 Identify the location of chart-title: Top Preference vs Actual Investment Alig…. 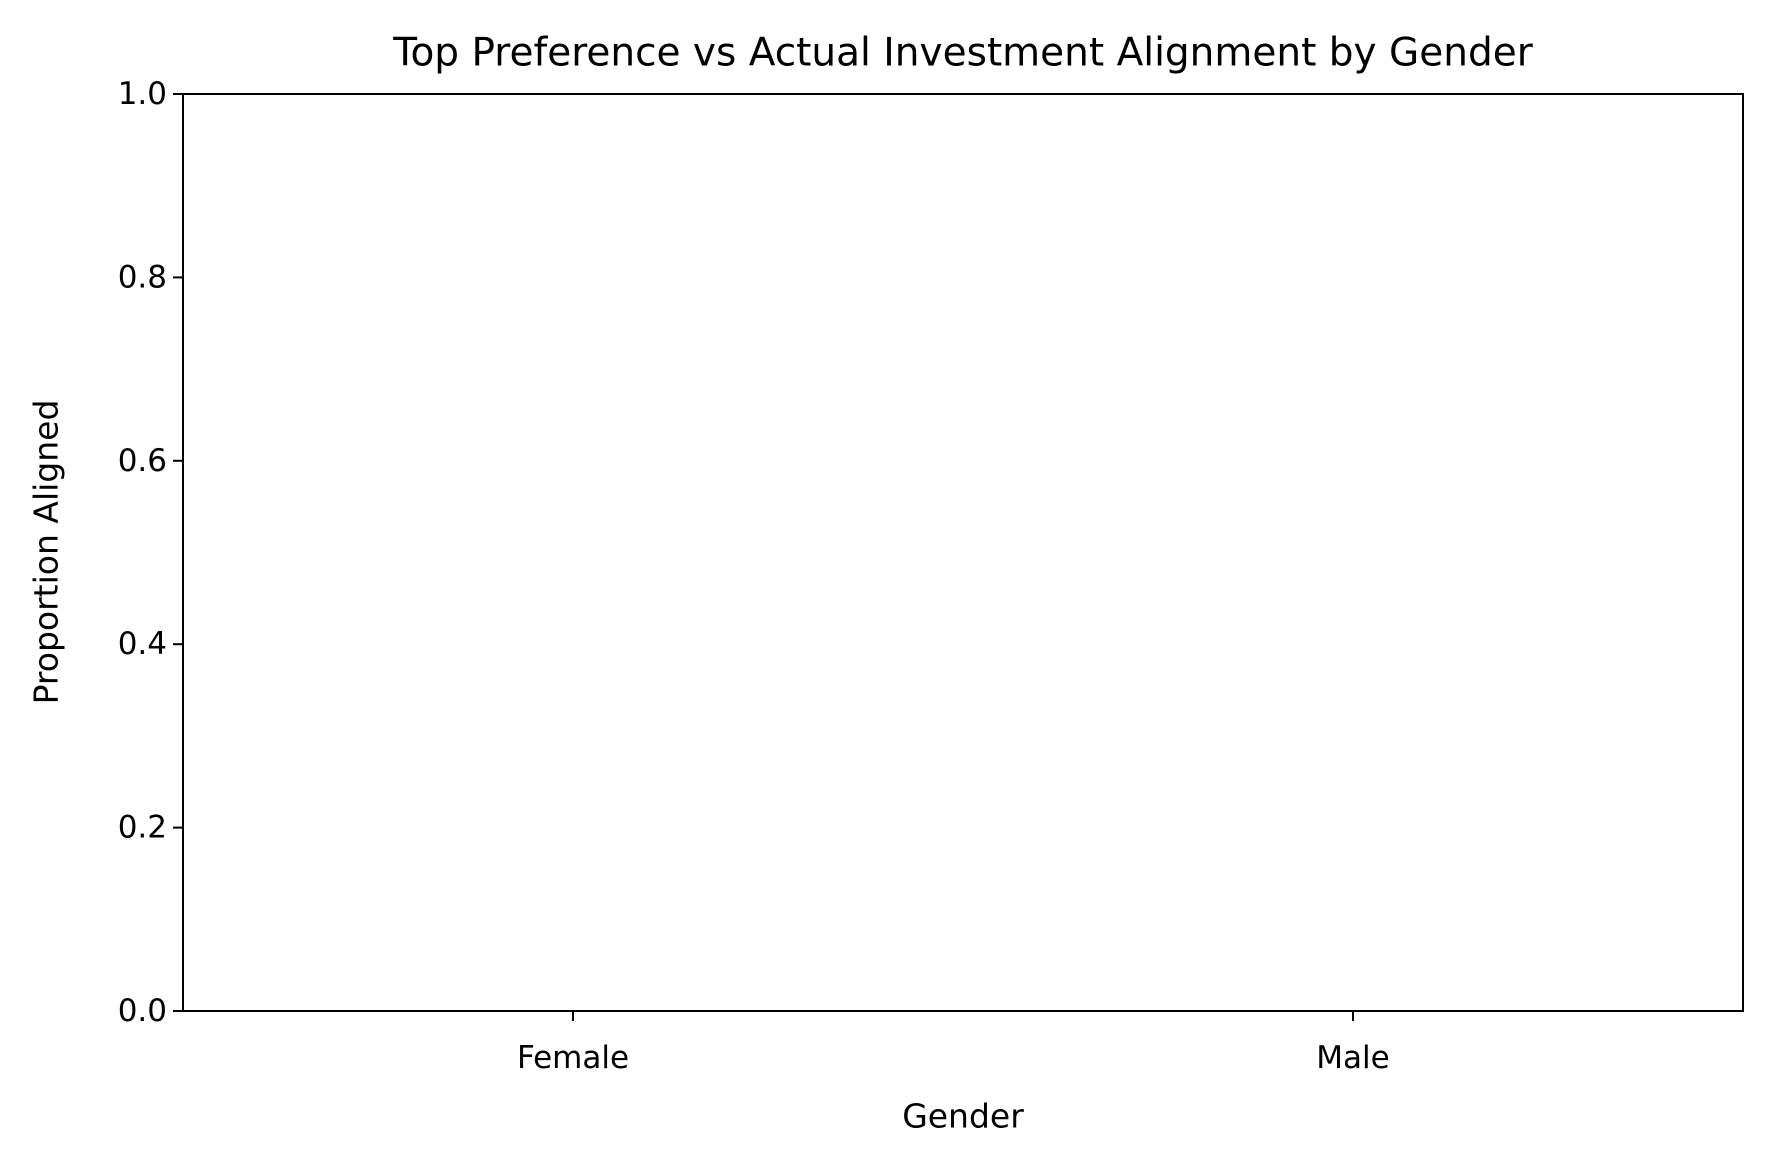
(962, 53).